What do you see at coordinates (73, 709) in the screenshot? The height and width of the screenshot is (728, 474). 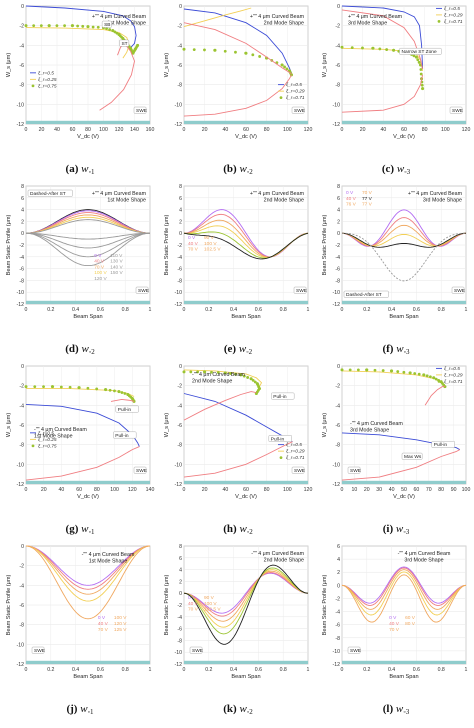 I see `caption-letter: (j)` at bounding box center [73, 709].